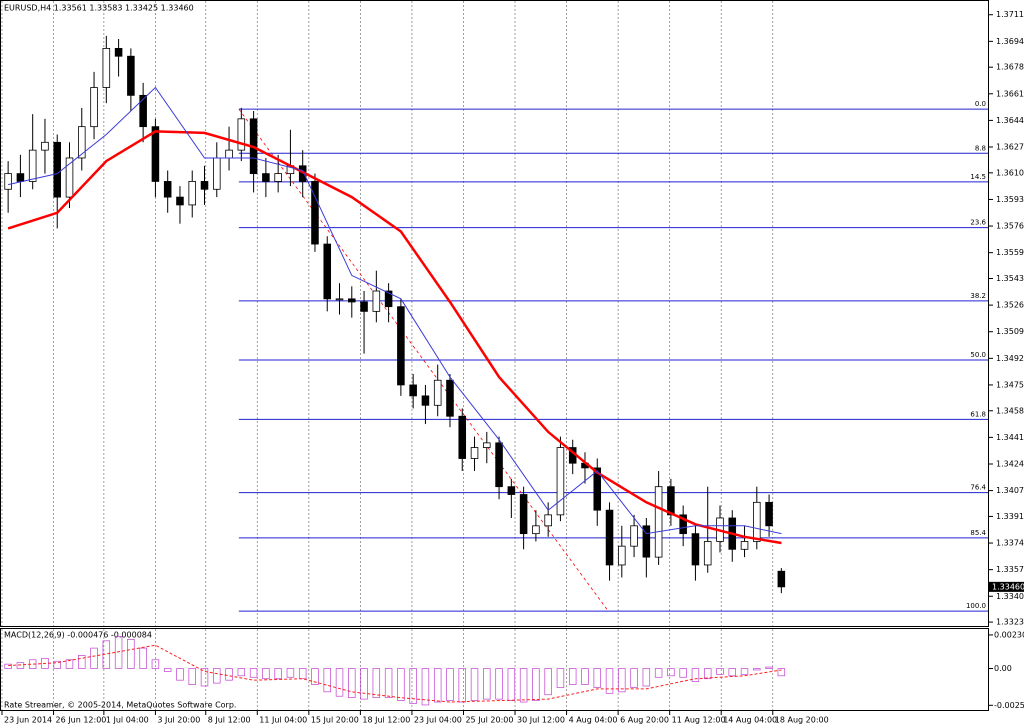 This screenshot has height=727, width=1024. I want to click on y-tick-label: 1.35765, so click(1010, 226).